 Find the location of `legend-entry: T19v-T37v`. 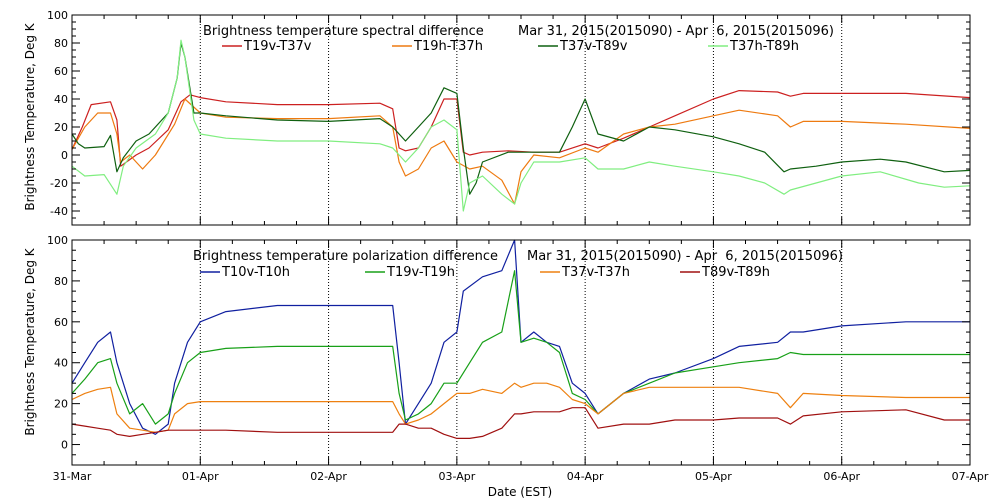

legend-entry: T19v-T37v is located at coordinates (277, 46).